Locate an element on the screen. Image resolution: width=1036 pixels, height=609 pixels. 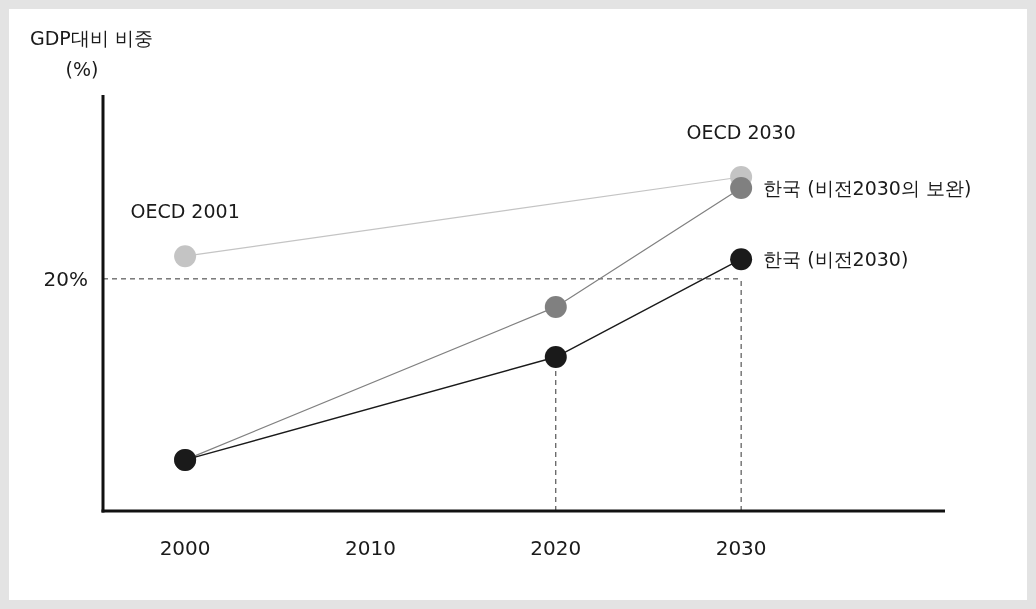
series-label: 한국 (비전2030의 보완) is located at coordinates (867, 188).